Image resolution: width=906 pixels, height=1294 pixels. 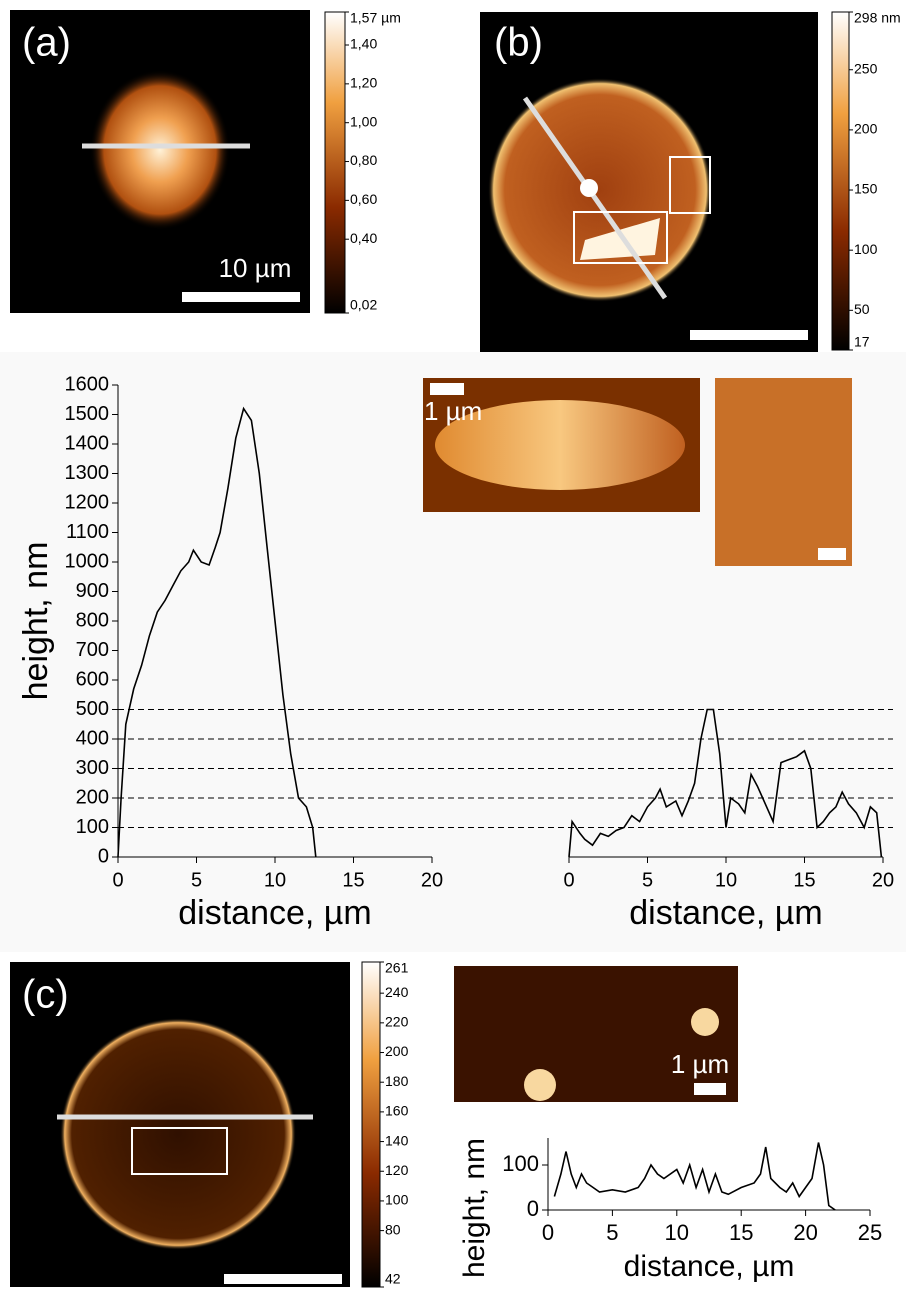 What do you see at coordinates (870, 1232) in the screenshot?
I see `x-tick-label: 25` at bounding box center [870, 1232].